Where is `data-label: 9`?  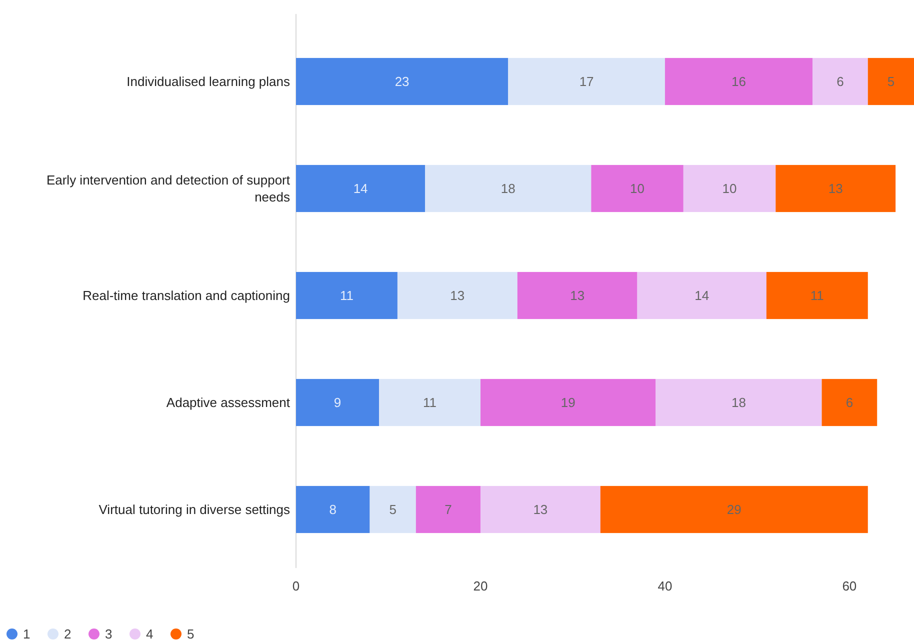 data-label: 9 is located at coordinates (338, 402).